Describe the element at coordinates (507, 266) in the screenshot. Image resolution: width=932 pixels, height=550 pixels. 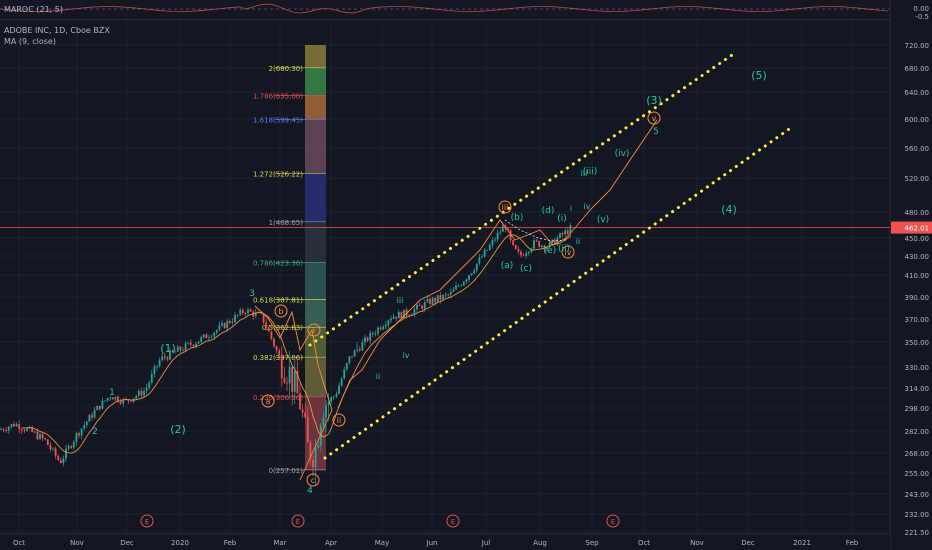
I see `wave-label: (a)` at that location.